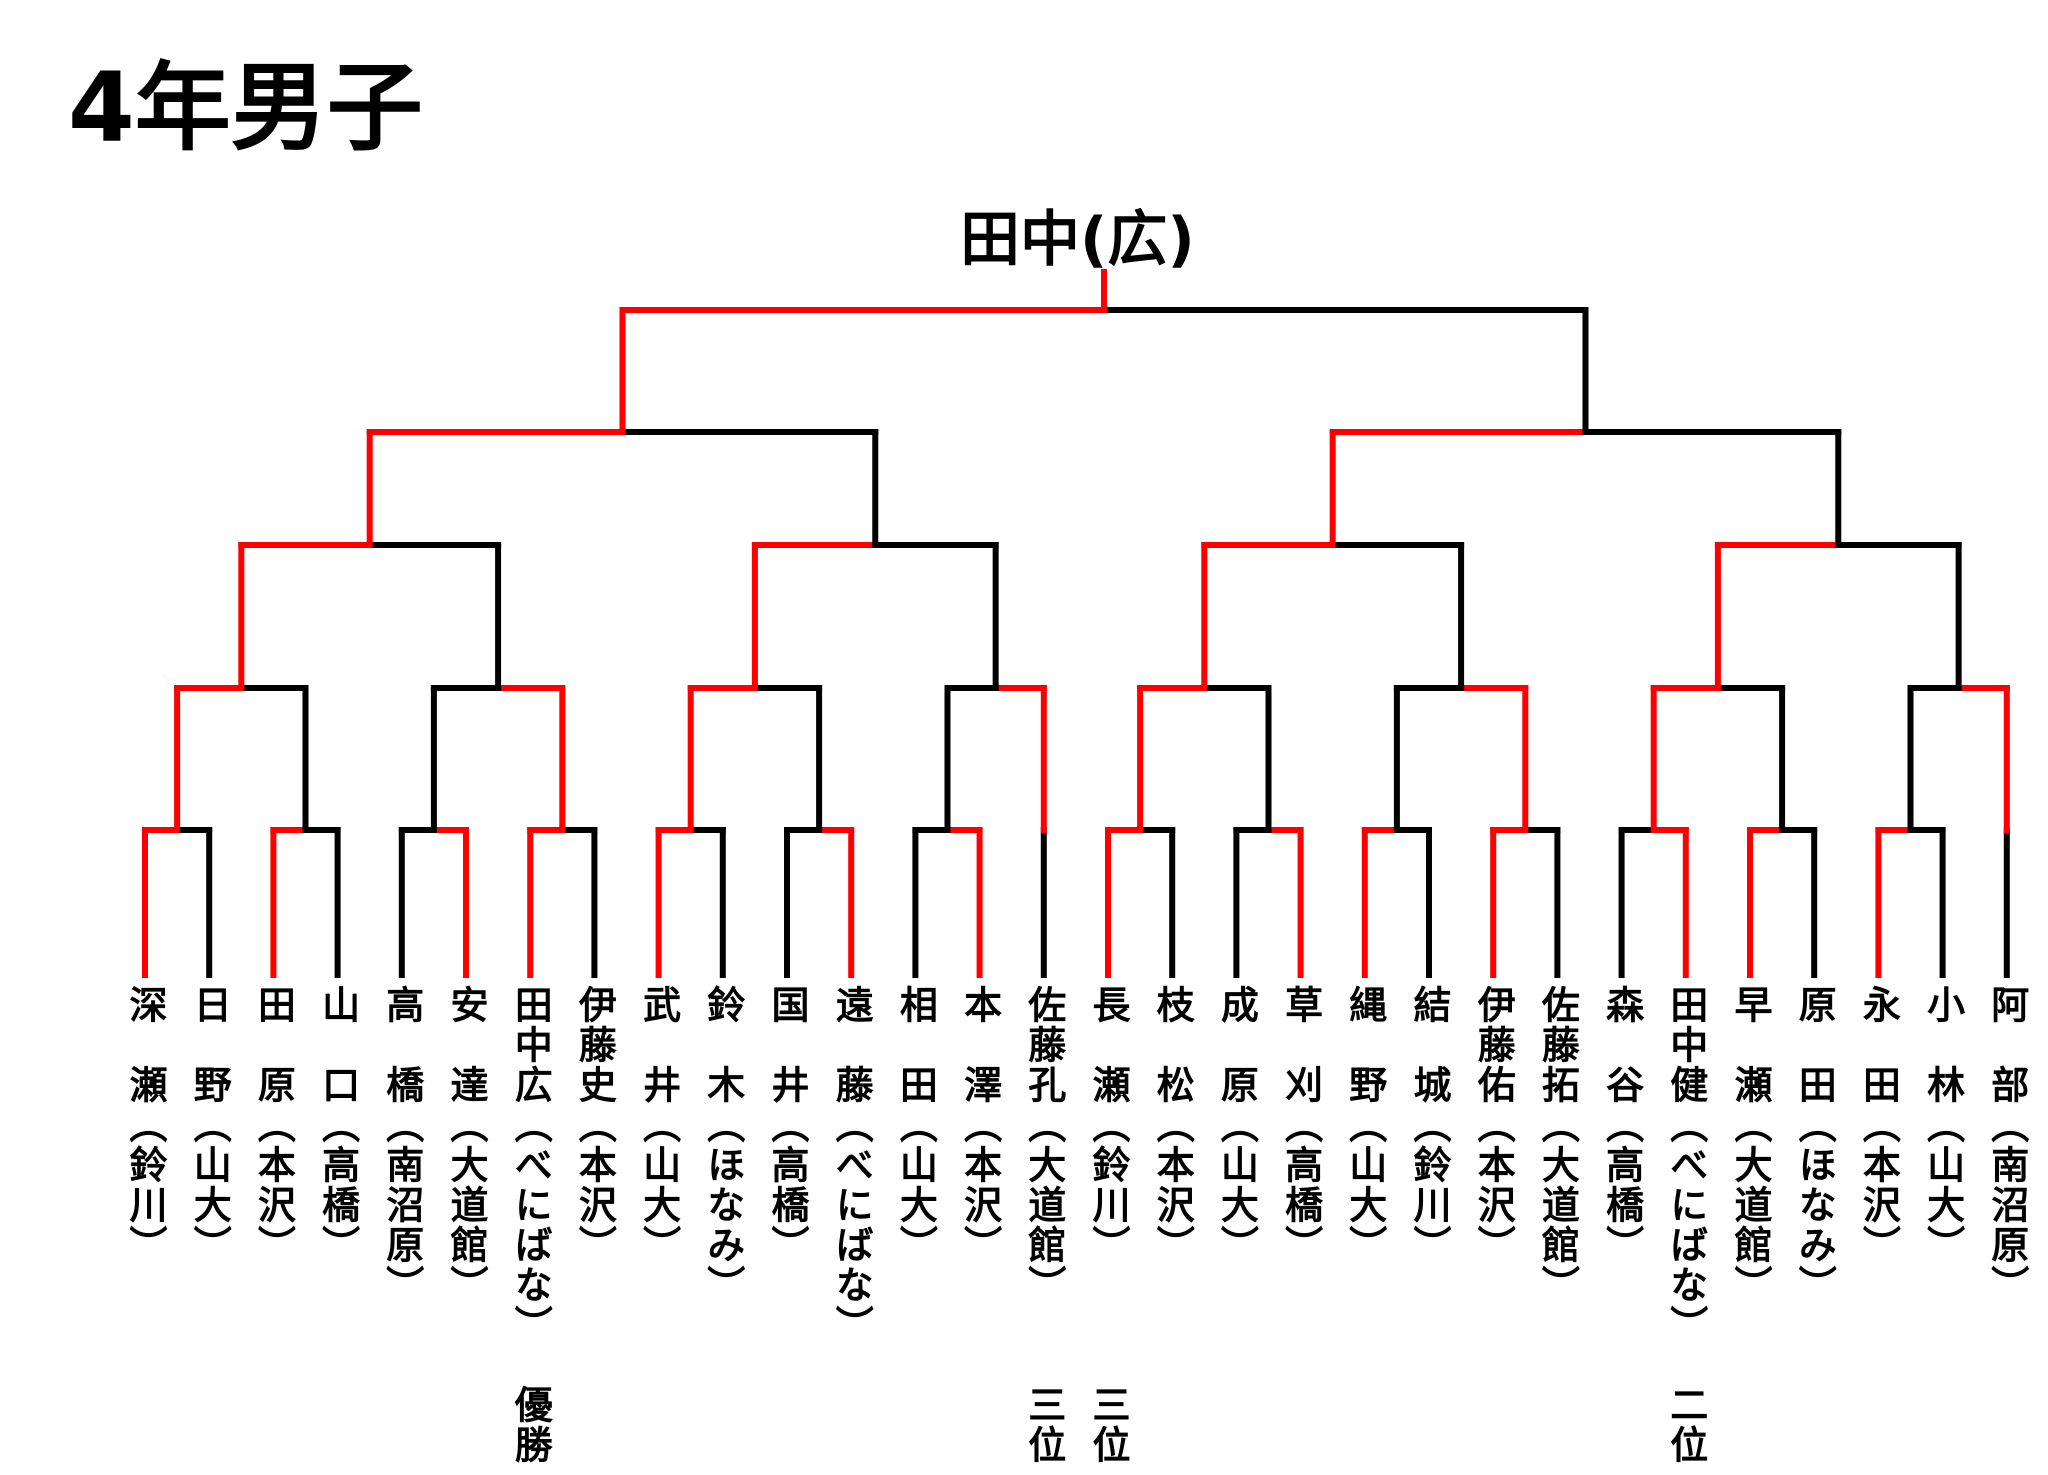 This screenshot has height=1475, width=2048. Describe the element at coordinates (1878, 1125) in the screenshot. I see `entrant-label: 永 田（本沢）` at that location.